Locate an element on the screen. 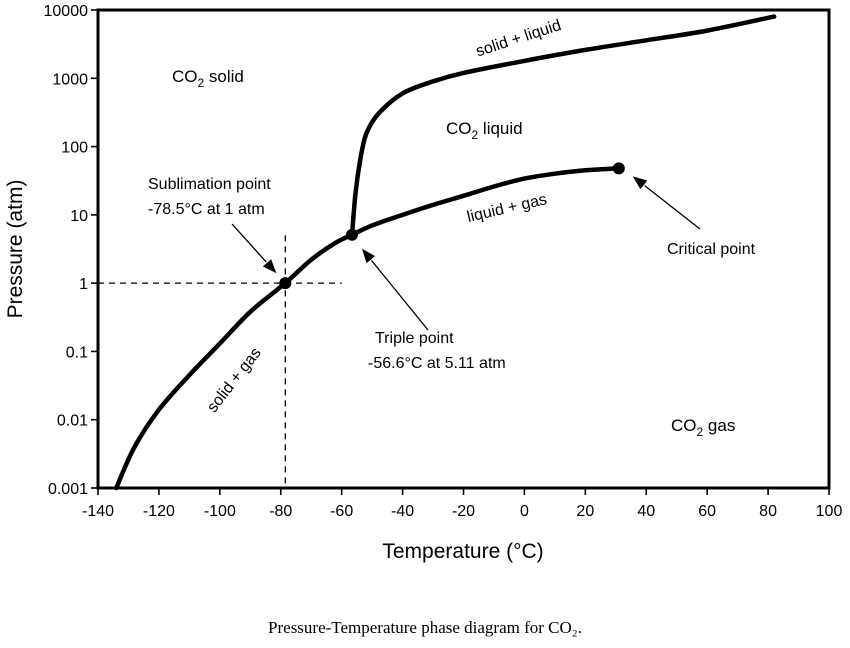 This screenshot has width=850, height=648. region-label-solid: CO2 solid is located at coordinates (208, 78).